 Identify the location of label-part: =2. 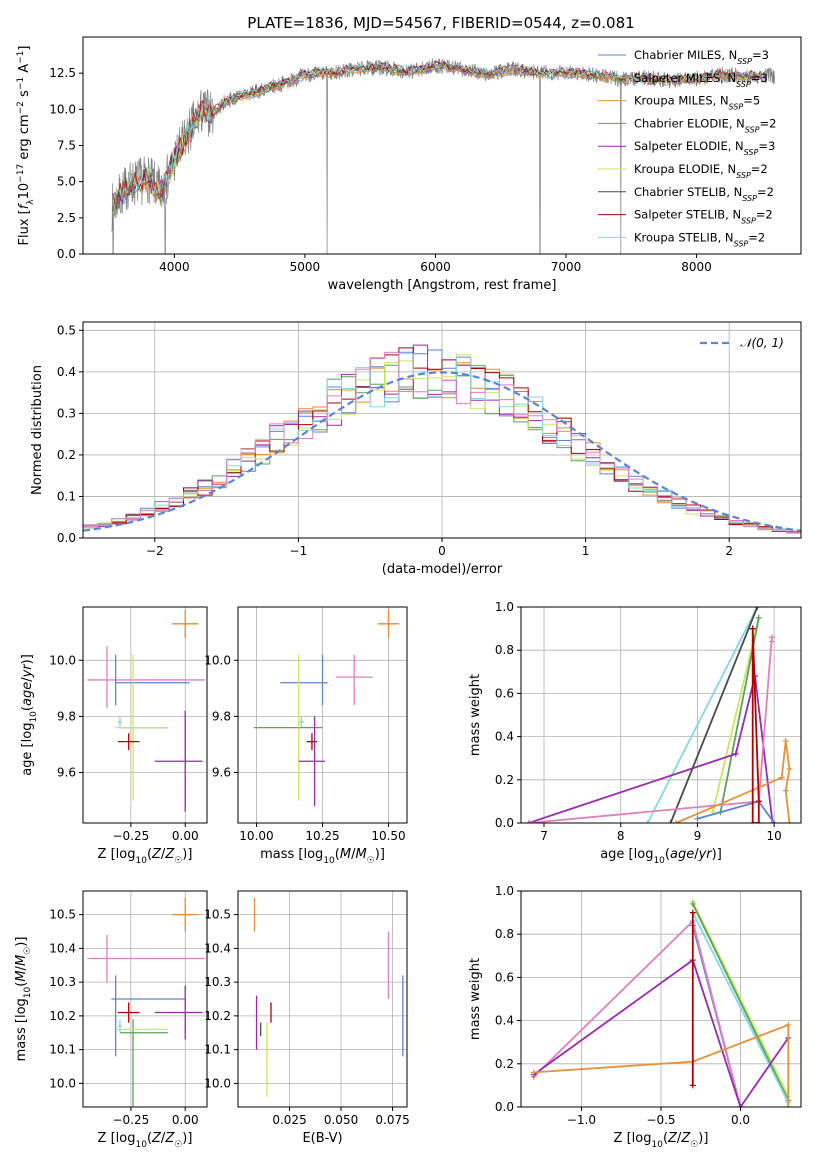
(759, 169).